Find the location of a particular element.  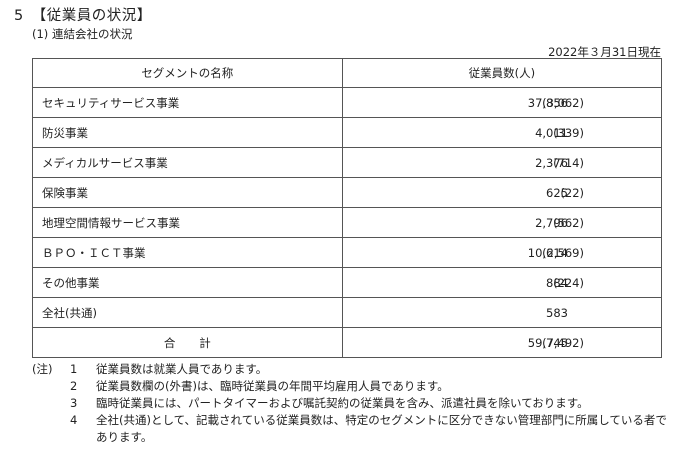

temporary-count: (2,569) is located at coordinates (563, 252).